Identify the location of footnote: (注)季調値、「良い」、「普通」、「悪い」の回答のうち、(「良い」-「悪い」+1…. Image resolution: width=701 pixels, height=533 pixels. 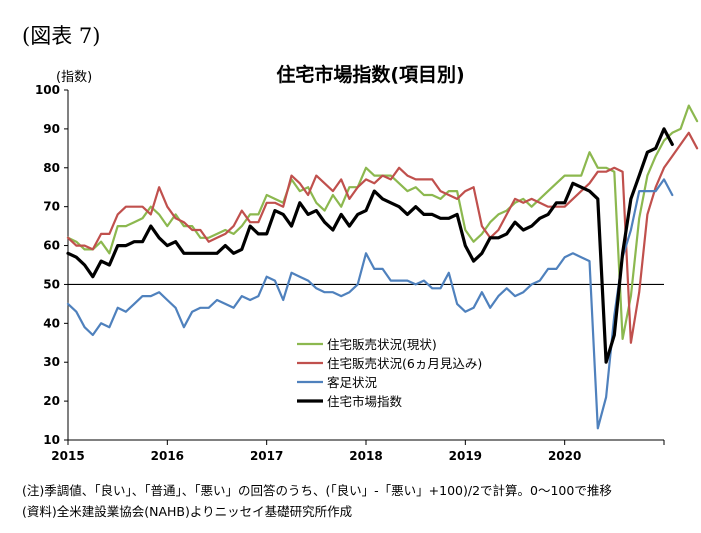
(317, 490).